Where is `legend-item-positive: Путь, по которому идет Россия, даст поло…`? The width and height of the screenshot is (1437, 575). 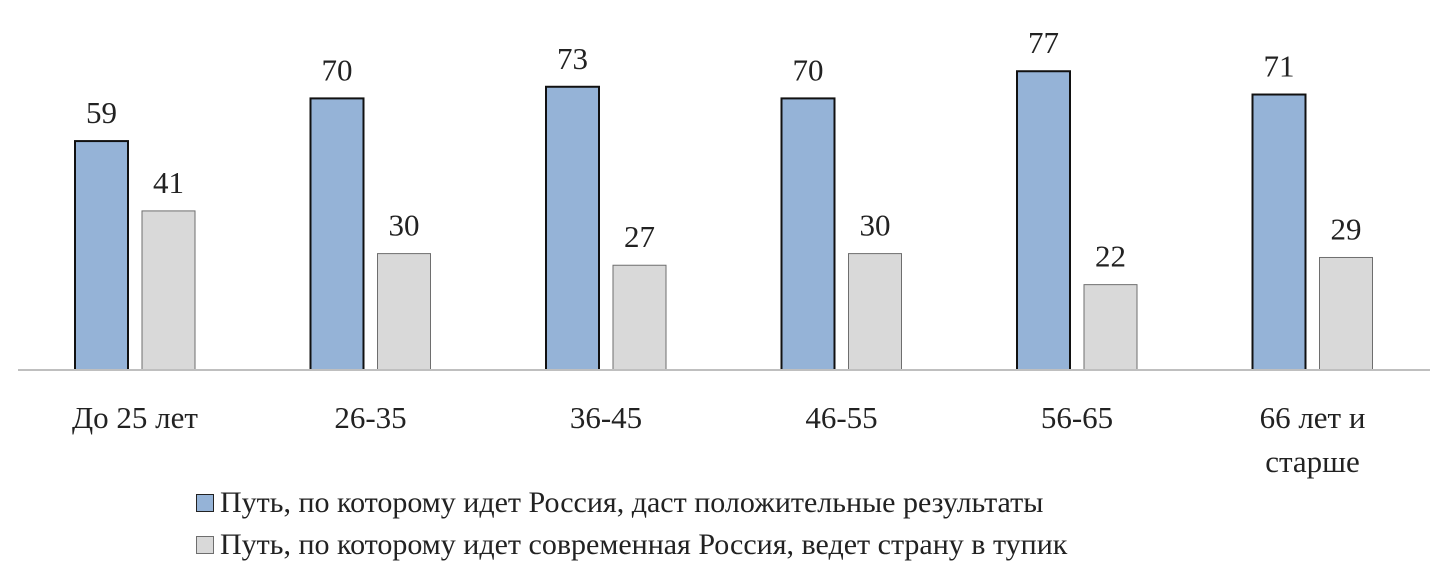 legend-item-positive: Путь, по которому идет Россия, даст поло… is located at coordinates (631, 503).